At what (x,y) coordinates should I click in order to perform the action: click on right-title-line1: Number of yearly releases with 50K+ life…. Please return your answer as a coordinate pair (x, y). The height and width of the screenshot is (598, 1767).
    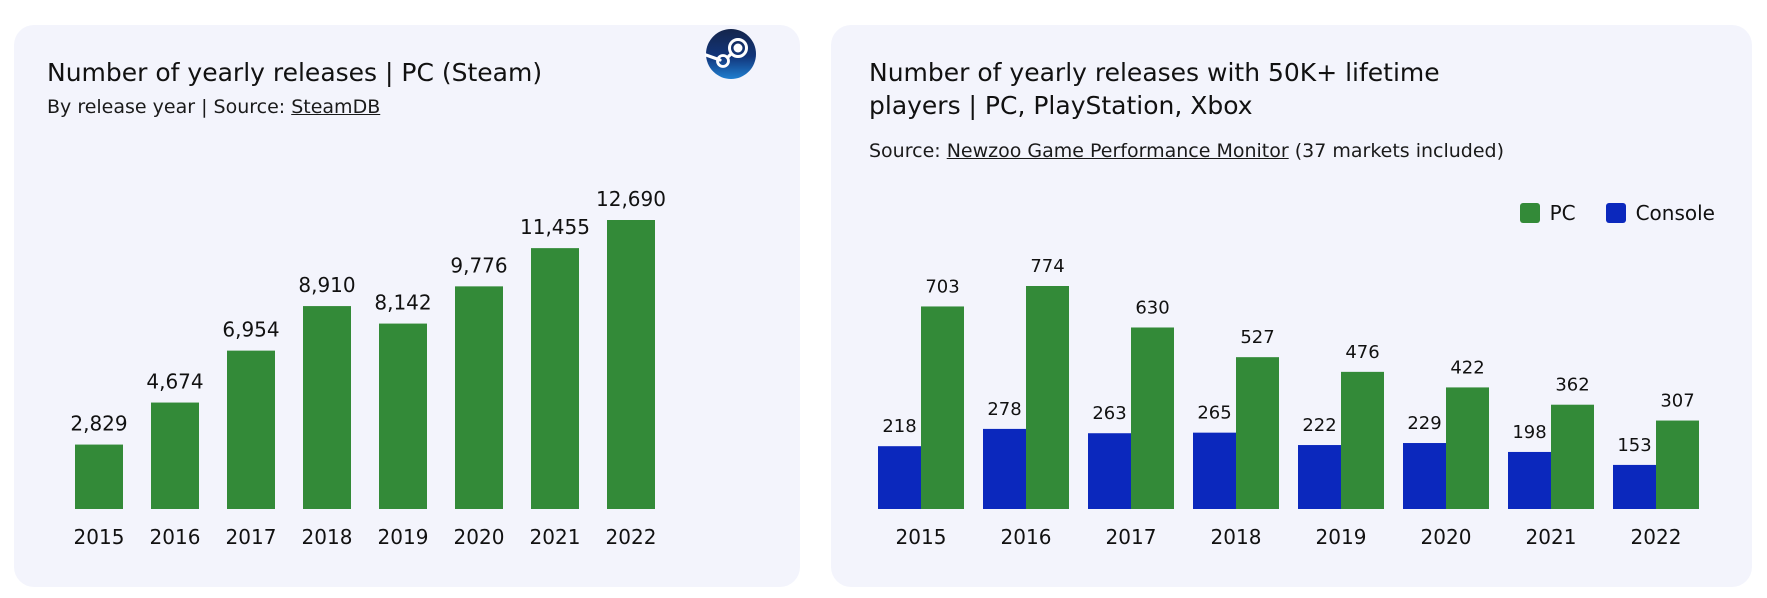
    Looking at the image, I should click on (1154, 72).